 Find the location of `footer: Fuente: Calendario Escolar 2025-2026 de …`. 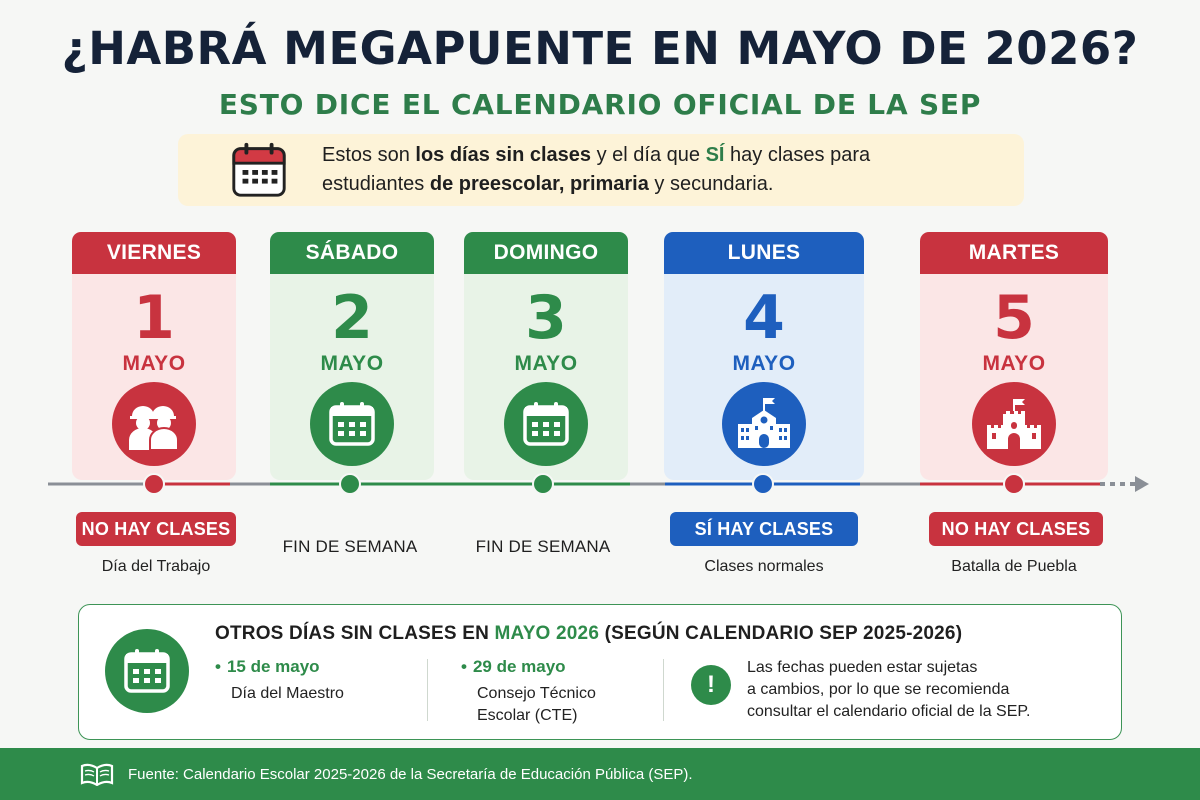

footer: Fuente: Calendario Escolar 2025-2026 de … is located at coordinates (600, 774).